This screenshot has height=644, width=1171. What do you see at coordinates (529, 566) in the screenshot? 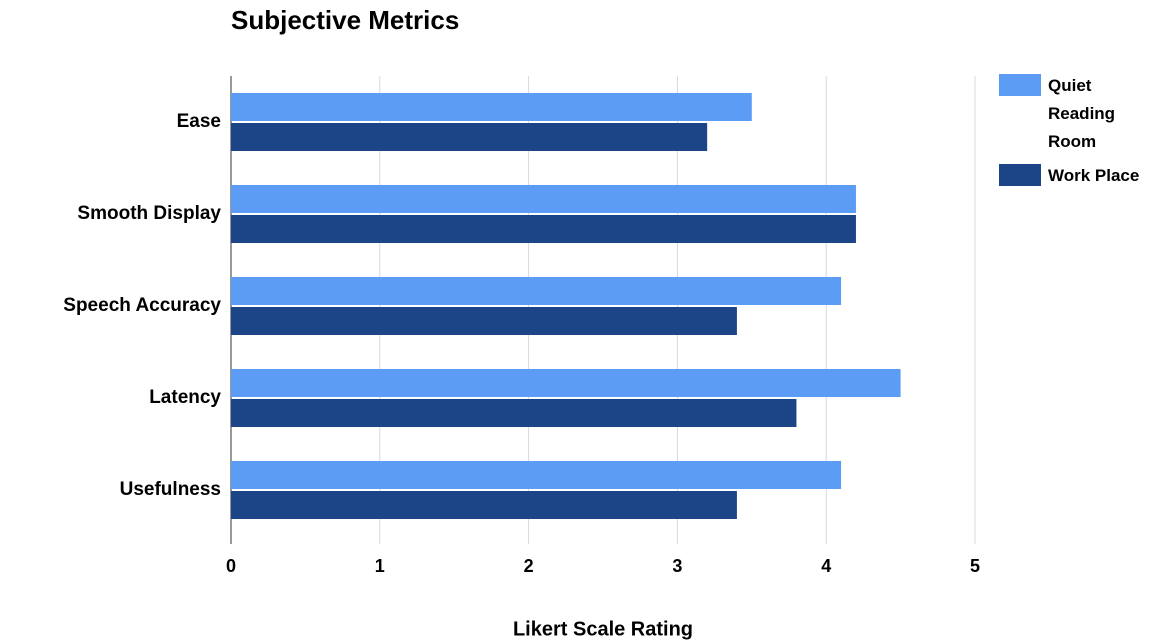
I see `x-tick-label: 2` at bounding box center [529, 566].